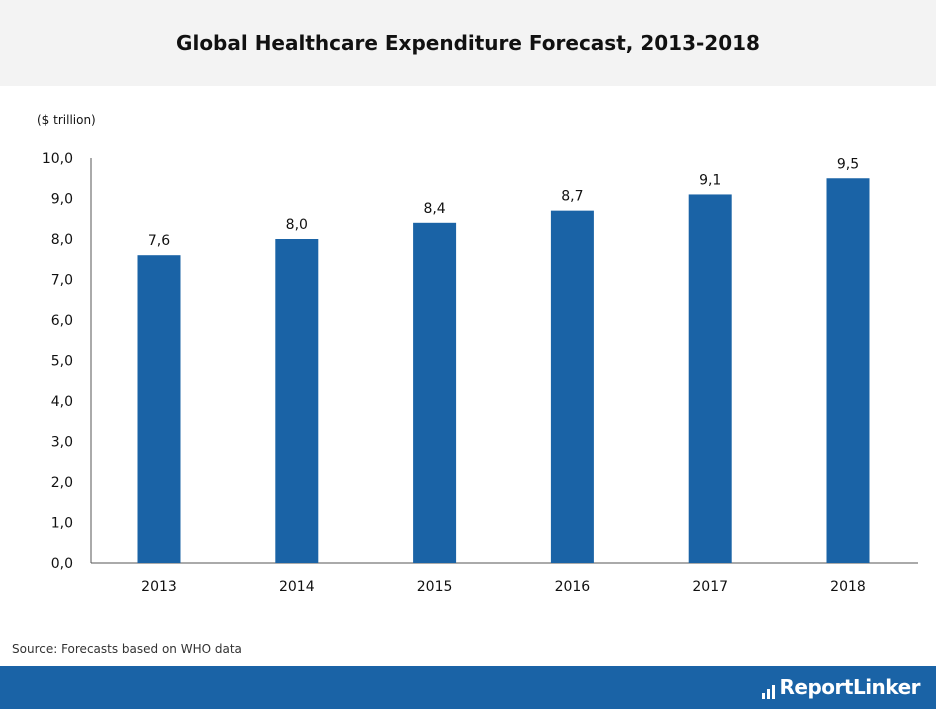  What do you see at coordinates (848, 587) in the screenshot?
I see `x-tick-label-2018: 2018` at bounding box center [848, 587].